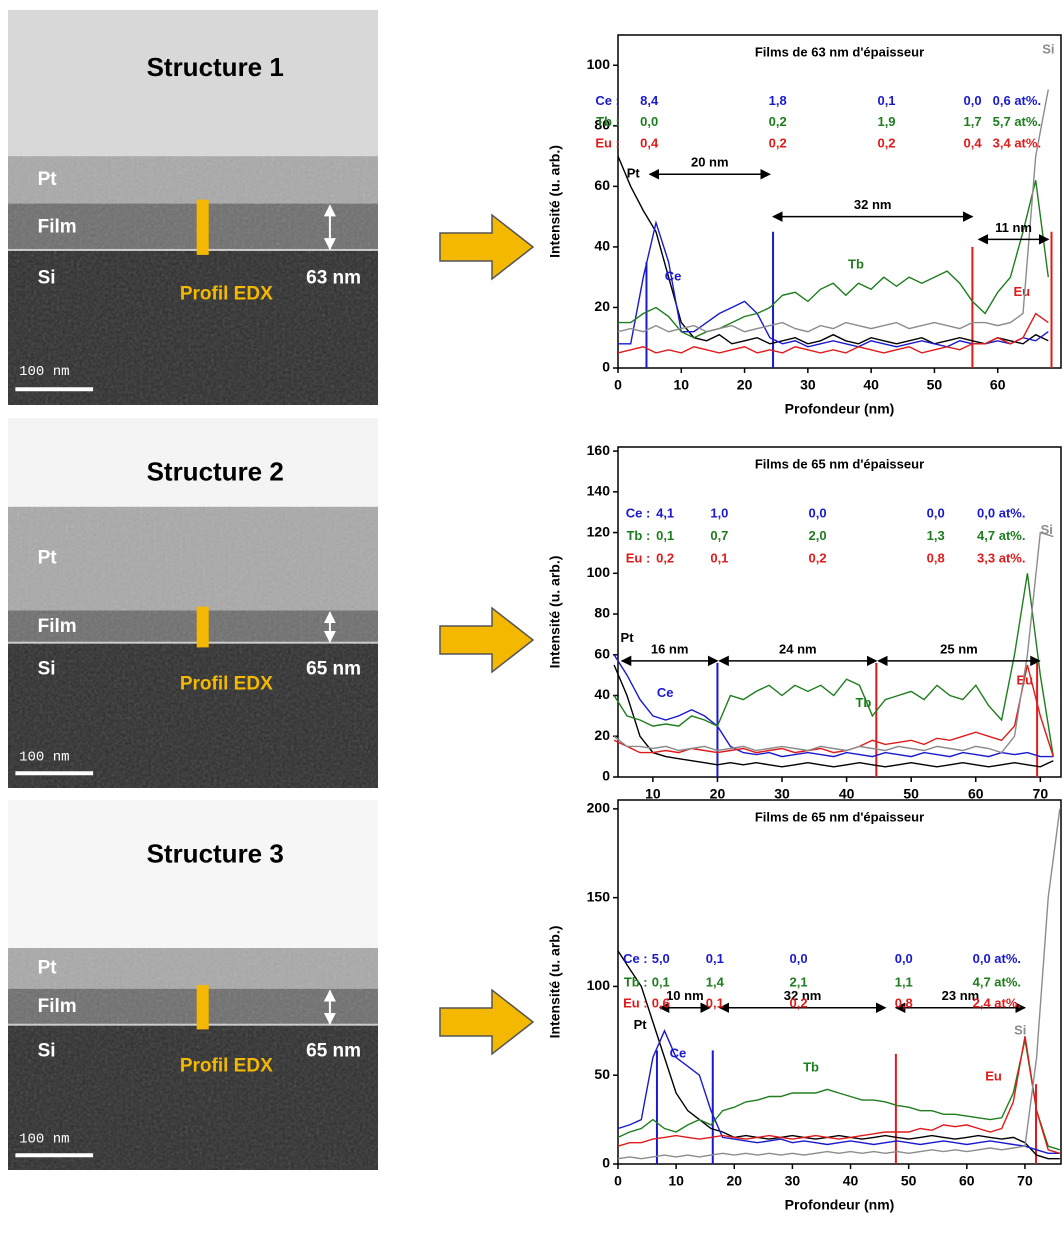  What do you see at coordinates (661, 1003) in the screenshot?
I see `composition-value: 0,6` at bounding box center [661, 1003].